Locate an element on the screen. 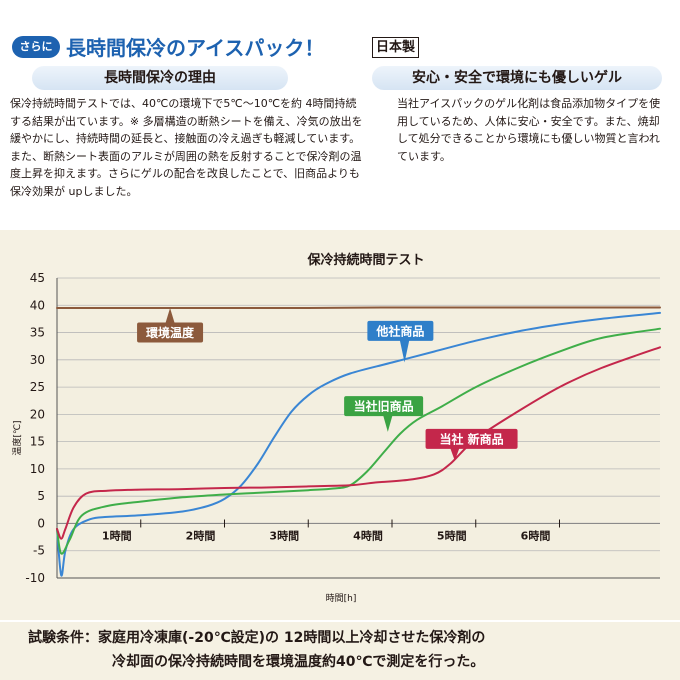 This screenshot has width=680, height=680. y-tick-label: 25 is located at coordinates (37, 387).